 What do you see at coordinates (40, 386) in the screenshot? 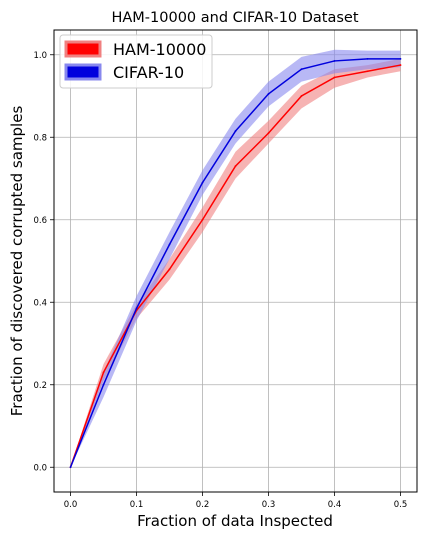
I see `y-tick-label: 0.2` at bounding box center [40, 386].